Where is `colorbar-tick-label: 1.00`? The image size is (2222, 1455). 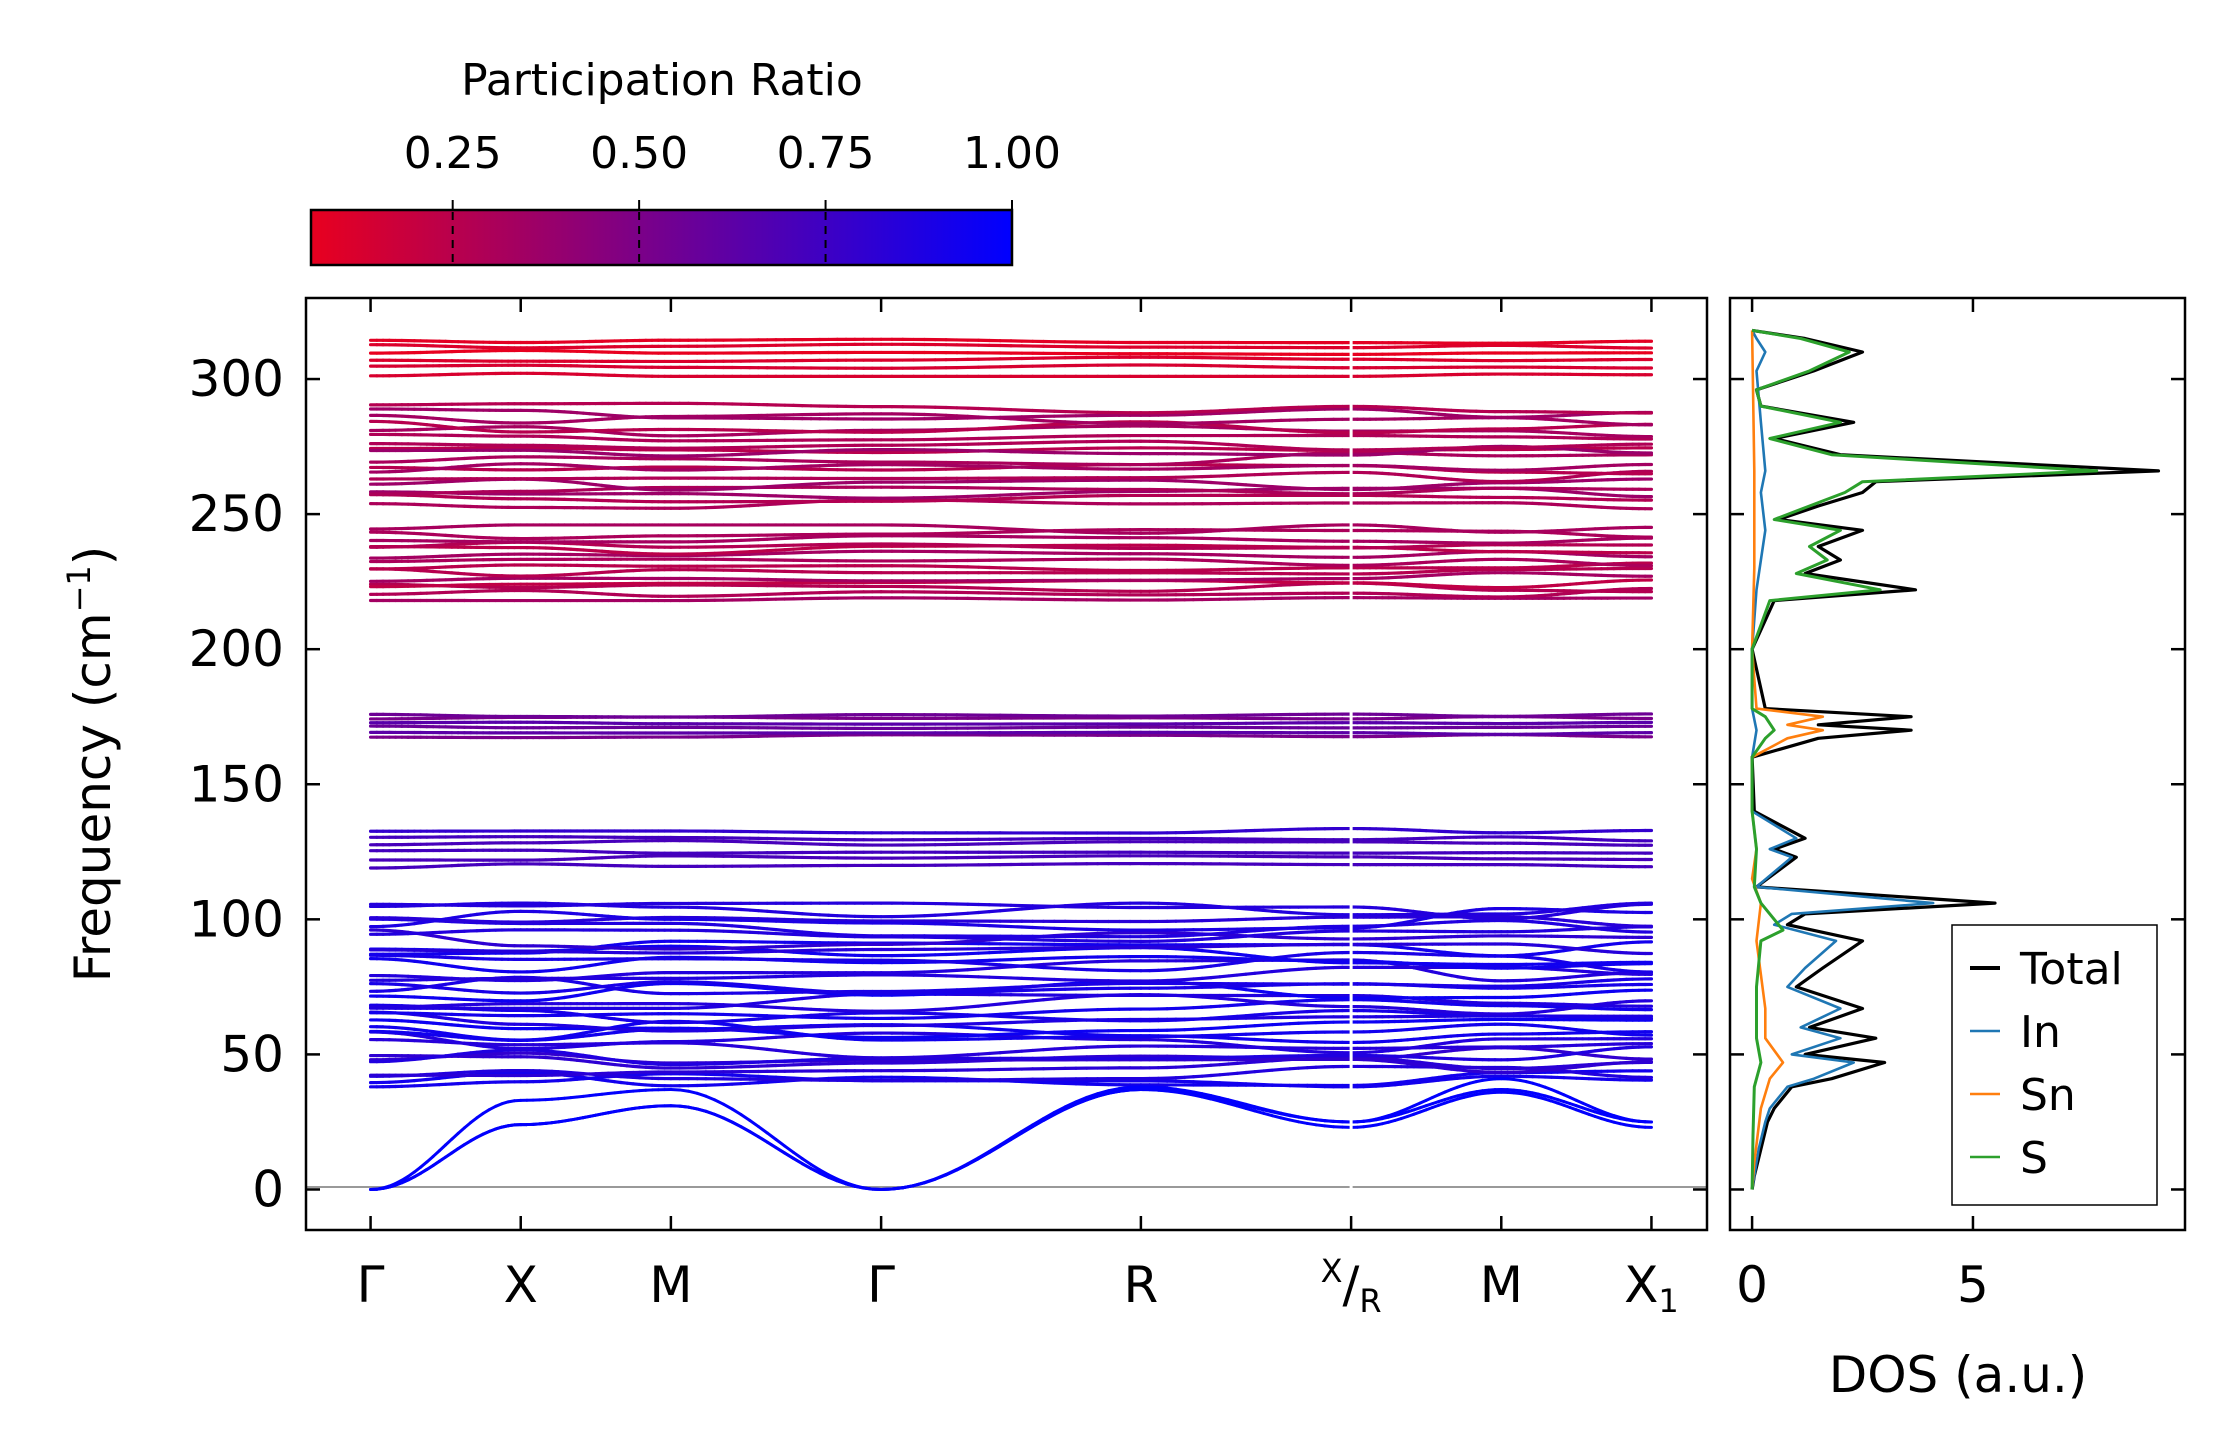 colorbar-tick-label: 1.00 is located at coordinates (1012, 153).